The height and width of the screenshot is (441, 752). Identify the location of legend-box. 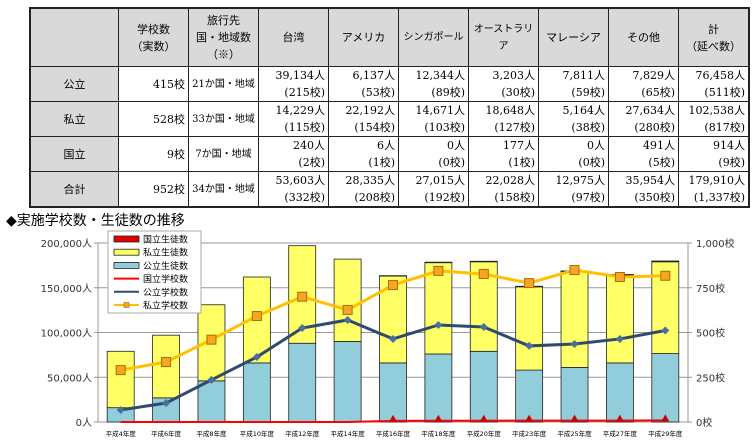
(154, 272).